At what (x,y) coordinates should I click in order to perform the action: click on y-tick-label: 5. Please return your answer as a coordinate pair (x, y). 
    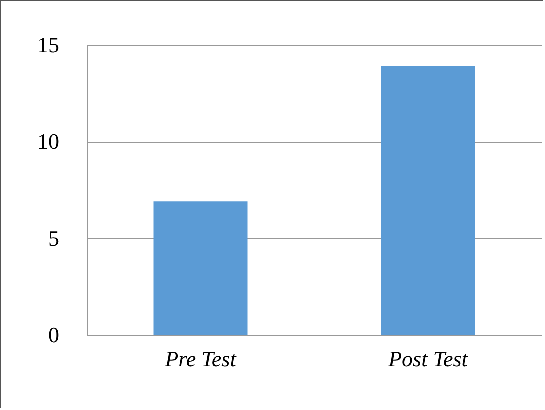
    Looking at the image, I should click on (54, 238).